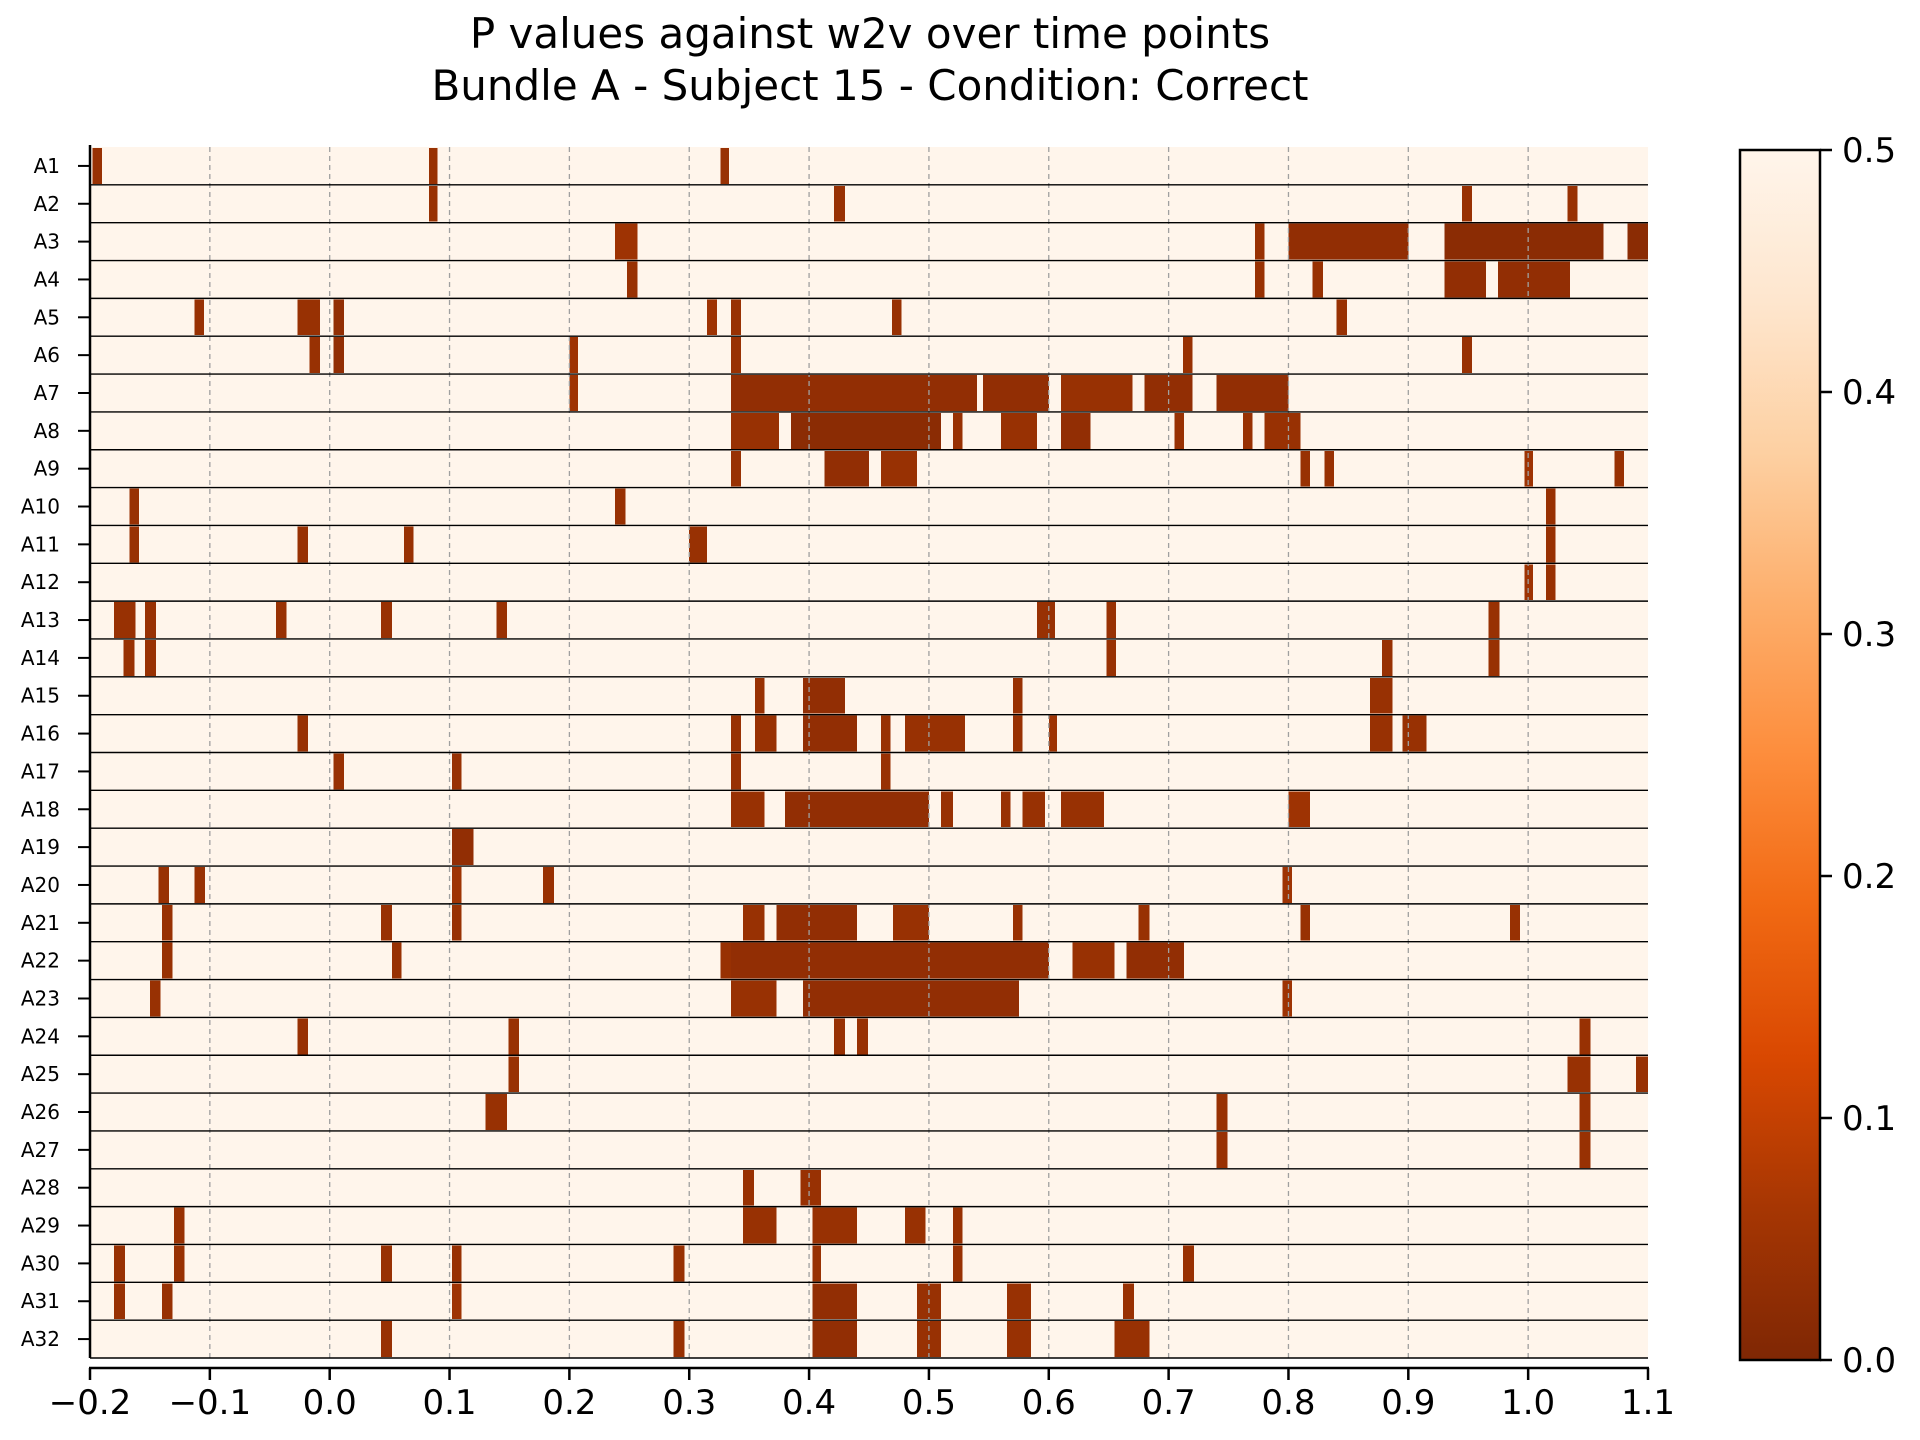  Describe the element at coordinates (40, 696) in the screenshot. I see `row-label-A15: A15` at that location.